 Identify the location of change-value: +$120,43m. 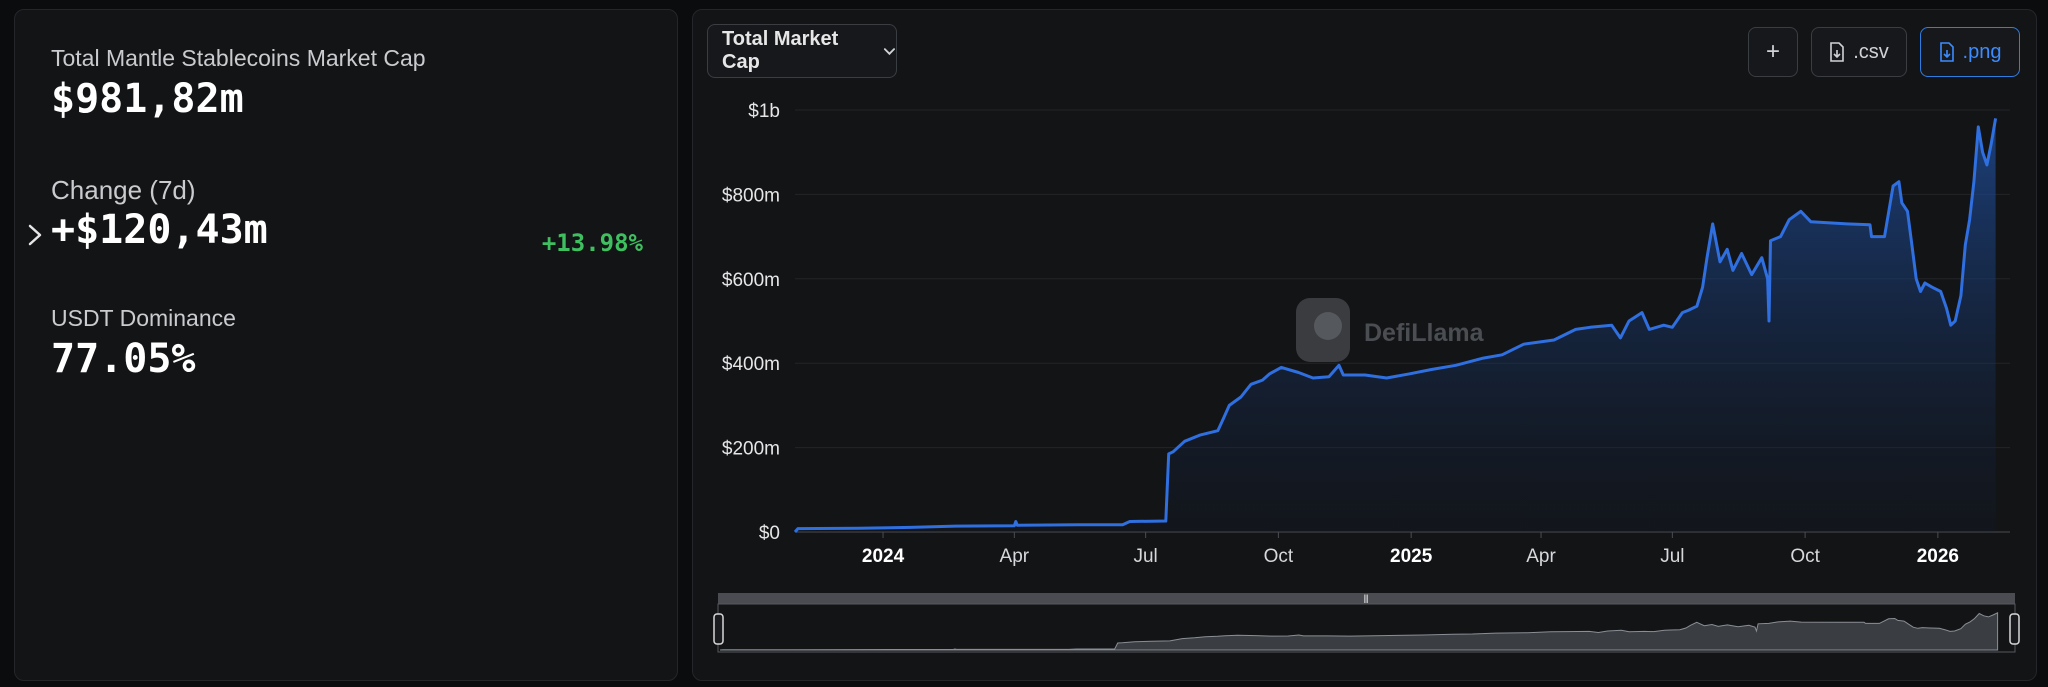
(159, 230).